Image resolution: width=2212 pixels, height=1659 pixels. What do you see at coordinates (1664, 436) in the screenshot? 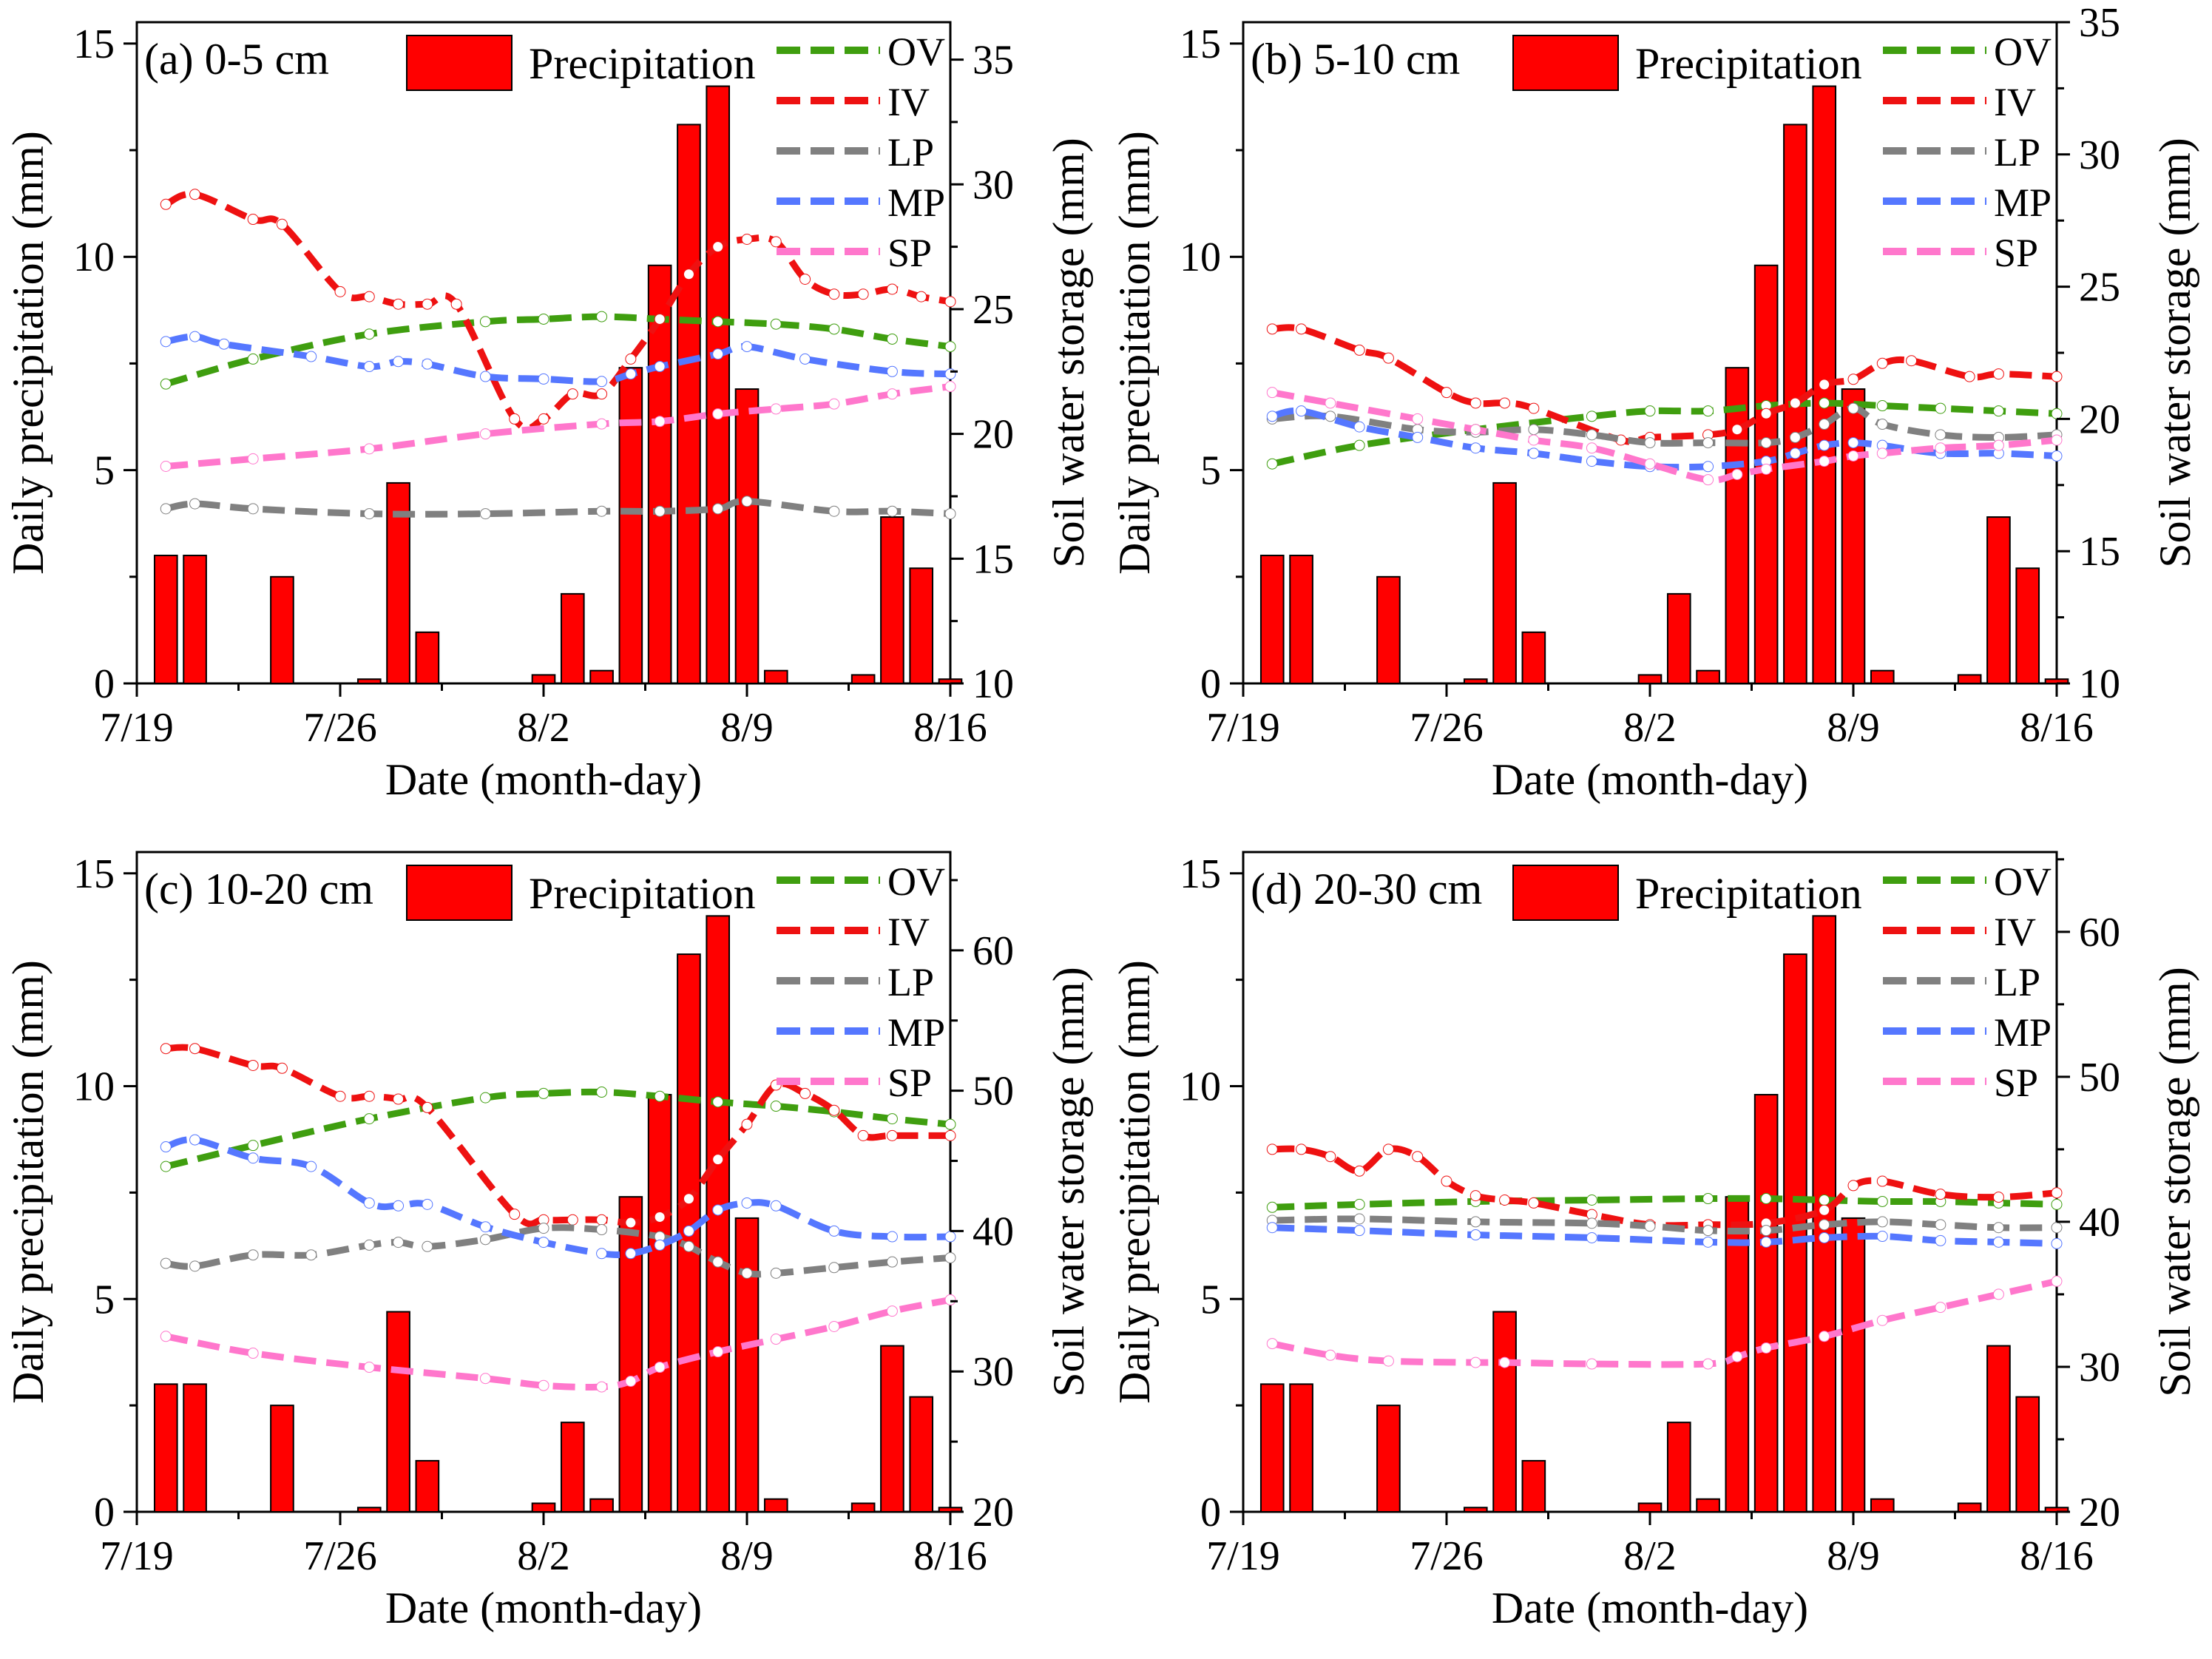
I see `series-line-sp` at bounding box center [1664, 436].